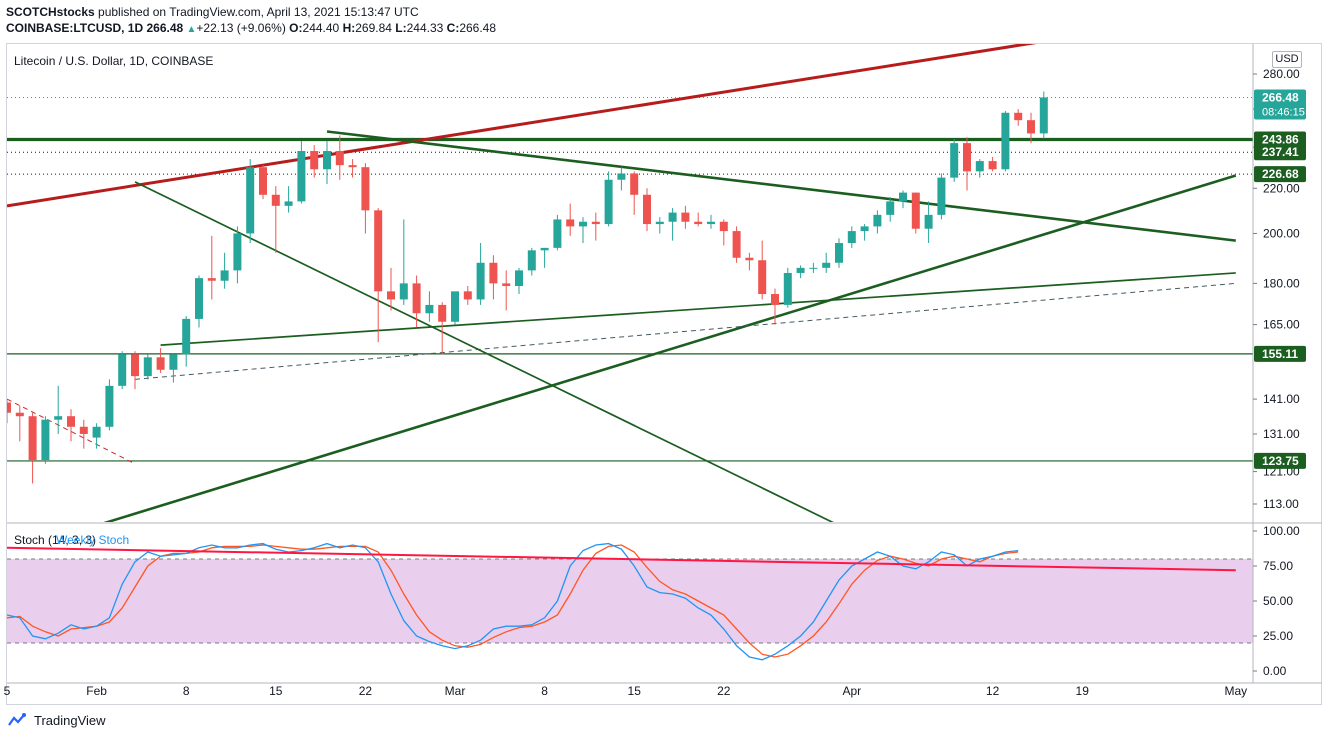 Image resolution: width=1328 pixels, height=741 pixels. Describe the element at coordinates (373, 28) in the screenshot. I see `high-value: 269.84` at that location.